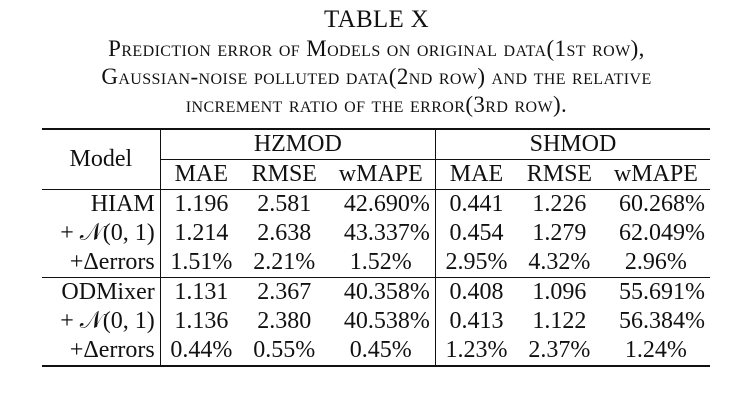 The image size is (753, 407). What do you see at coordinates (476, 233) in the screenshot?
I see `value-cell: 0.454` at bounding box center [476, 233].